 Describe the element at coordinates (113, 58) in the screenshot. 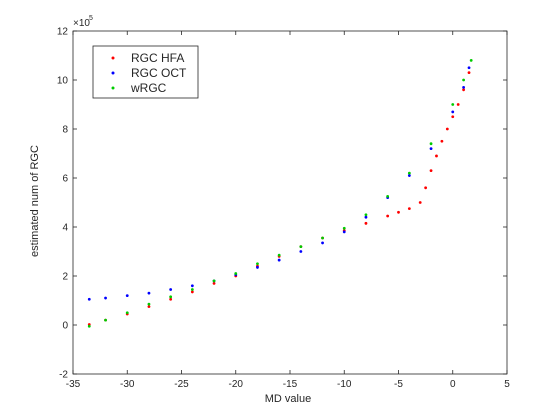

I see `legend-marker-rgc-hfa` at that location.